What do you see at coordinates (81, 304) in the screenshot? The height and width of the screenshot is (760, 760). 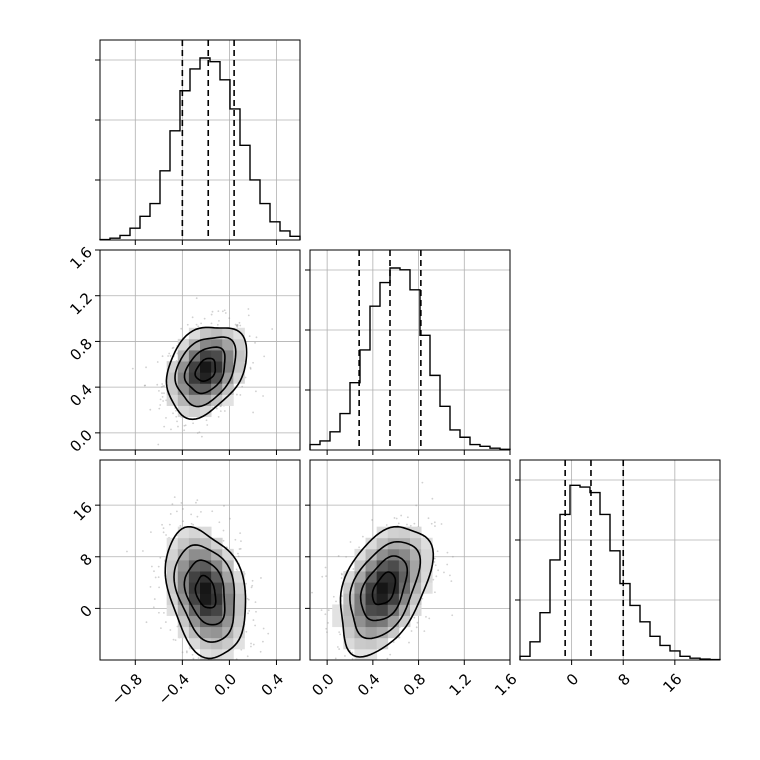 I see `y-tick-label-2-4: 1.2` at bounding box center [81, 304].